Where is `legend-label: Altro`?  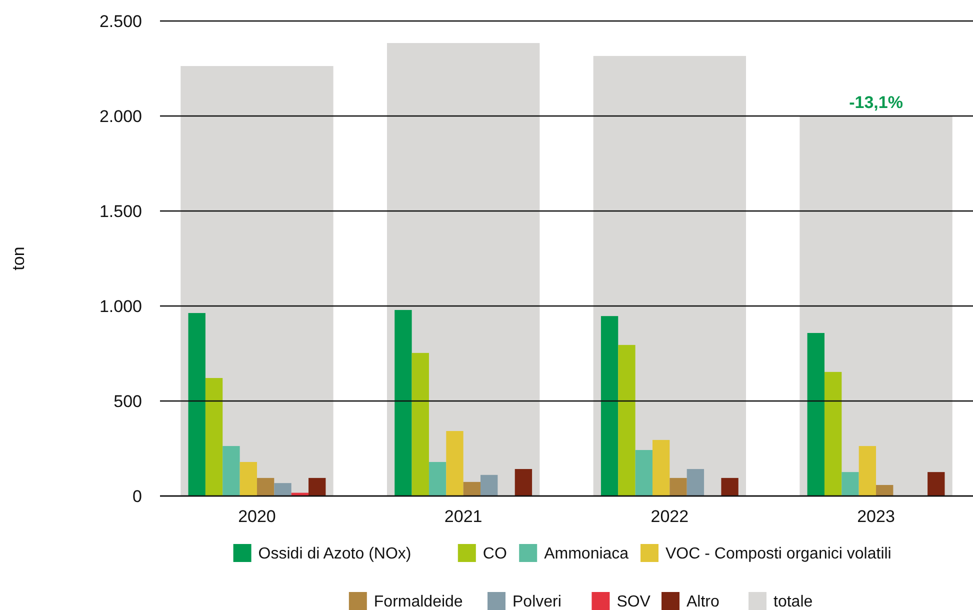 legend-label: Altro is located at coordinates (703, 602).